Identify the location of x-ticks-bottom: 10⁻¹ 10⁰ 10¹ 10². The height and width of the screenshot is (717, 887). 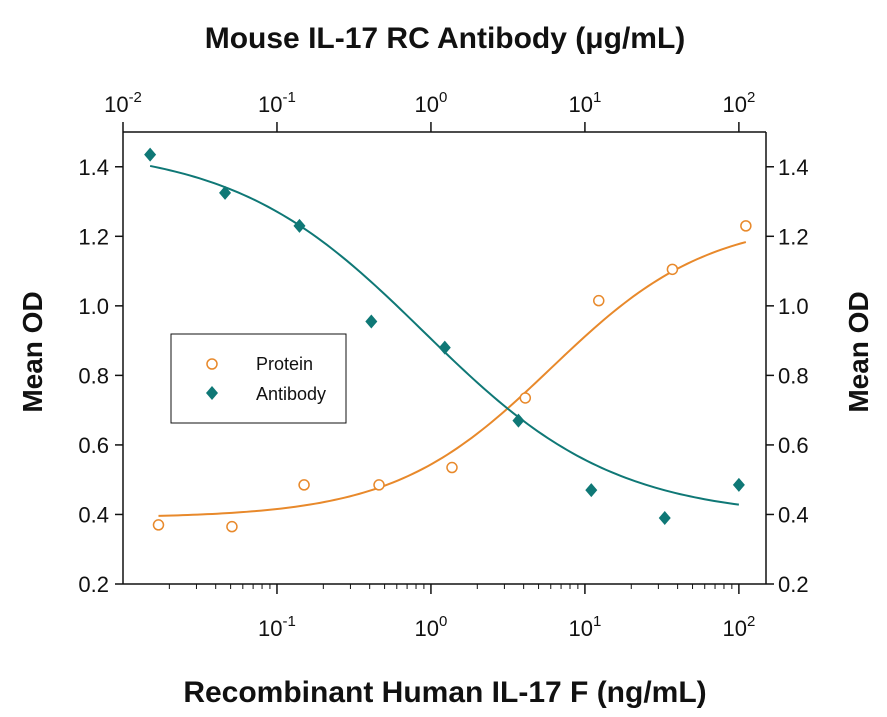
(461, 612).